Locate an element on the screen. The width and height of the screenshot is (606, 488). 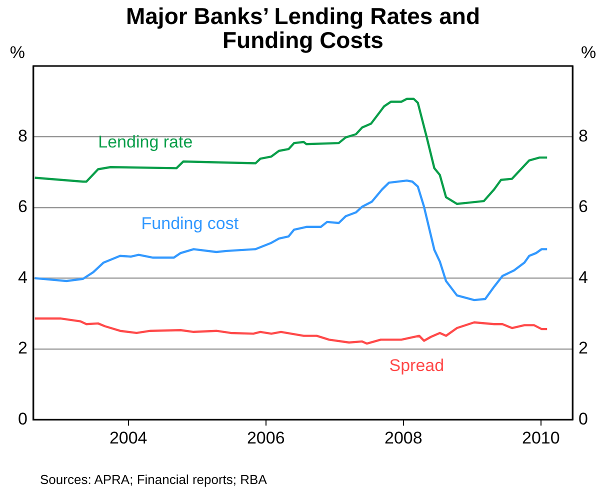
x-tick-label: 2010 is located at coordinates (541, 438).